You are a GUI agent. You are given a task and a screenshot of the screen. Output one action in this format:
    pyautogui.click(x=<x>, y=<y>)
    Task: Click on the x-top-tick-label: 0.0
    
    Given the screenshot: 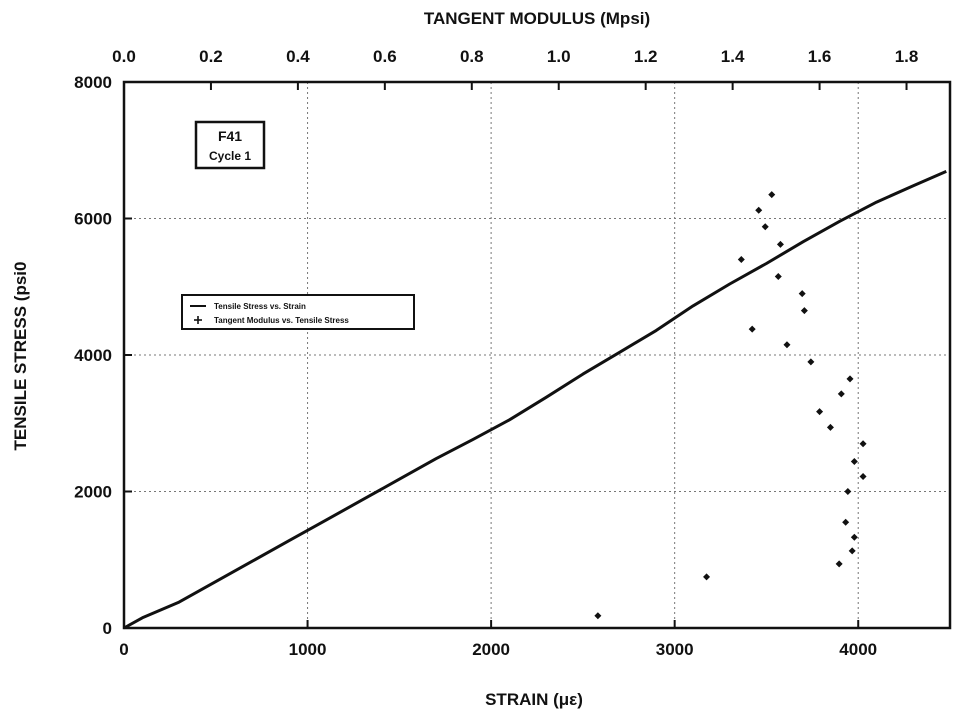 What is the action you would take?
    pyautogui.click(x=124, y=56)
    